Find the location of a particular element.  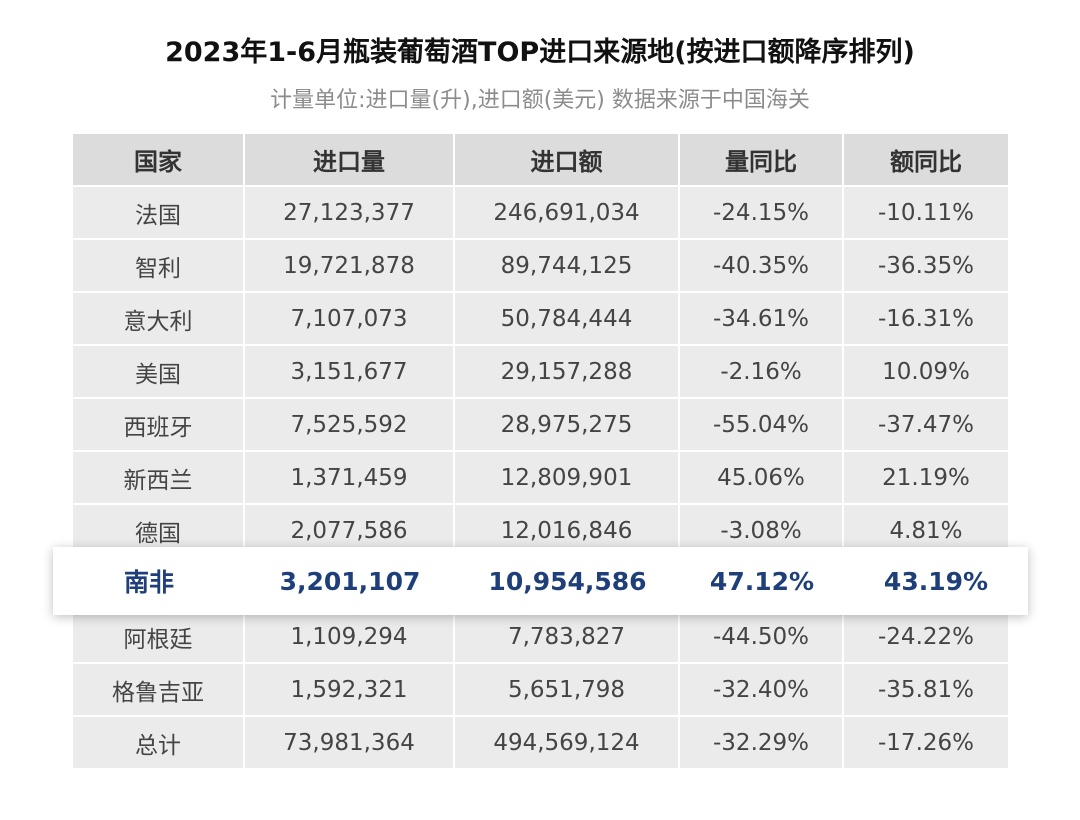

cell-volume: 7,525,592 is located at coordinates (350, 425).